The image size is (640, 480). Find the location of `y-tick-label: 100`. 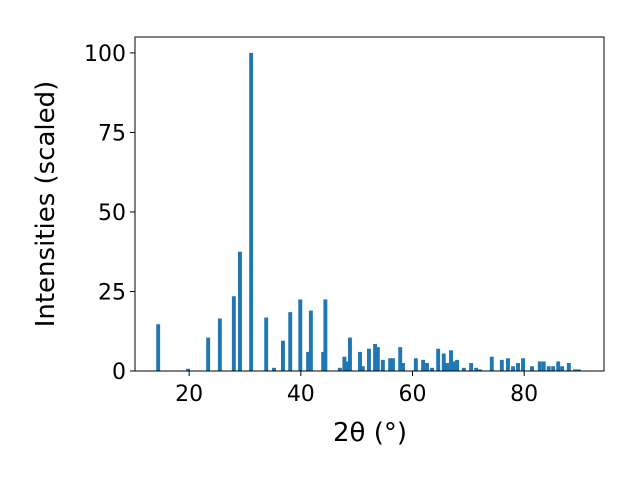

y-tick-label: 100 is located at coordinates (105, 54).